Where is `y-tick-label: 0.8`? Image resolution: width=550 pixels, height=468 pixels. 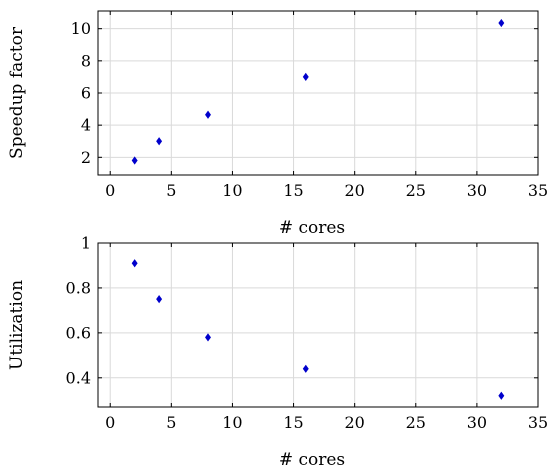
y-tick-label: 0.8 is located at coordinates (78, 287).